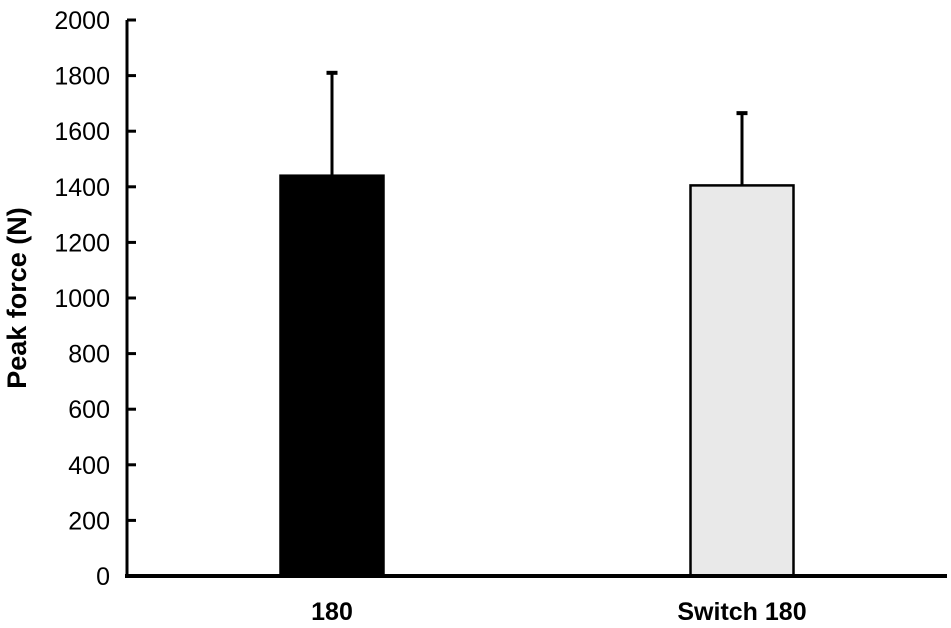  Describe the element at coordinates (741, 612) in the screenshot. I see `category-label: Switch 180` at that location.